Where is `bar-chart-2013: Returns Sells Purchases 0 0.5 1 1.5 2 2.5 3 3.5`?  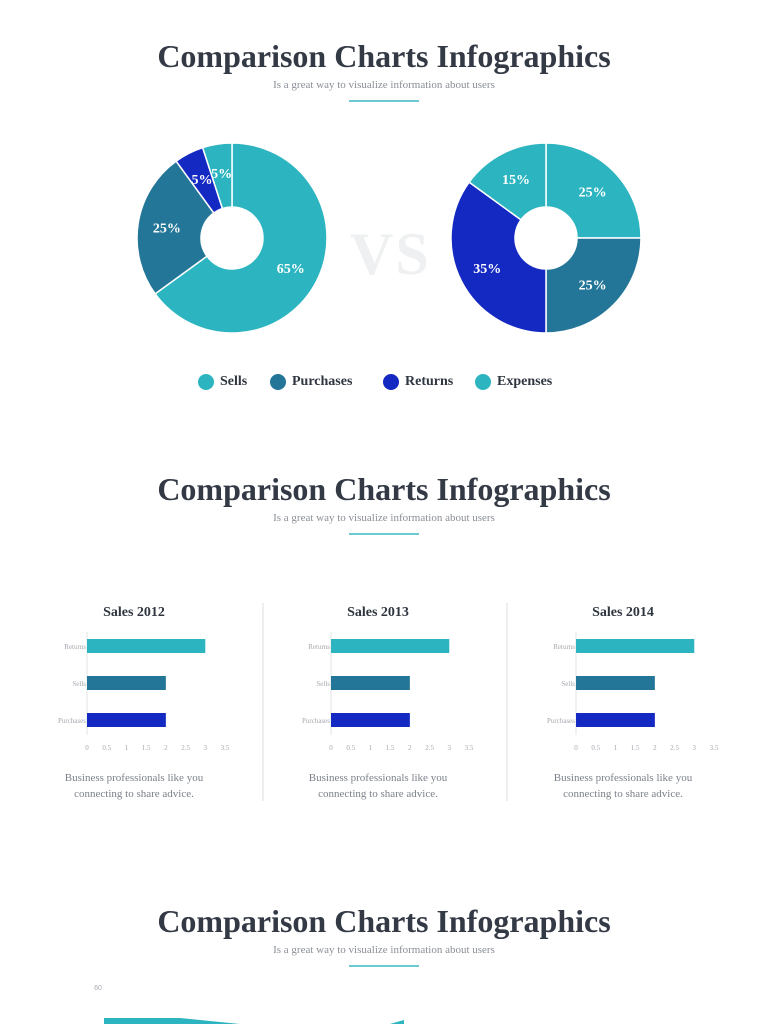 bar-chart-2013: Returns Sells Purchases 0 0.5 1 1.5 2 2.5 3 3.5 is located at coordinates (388, 692).